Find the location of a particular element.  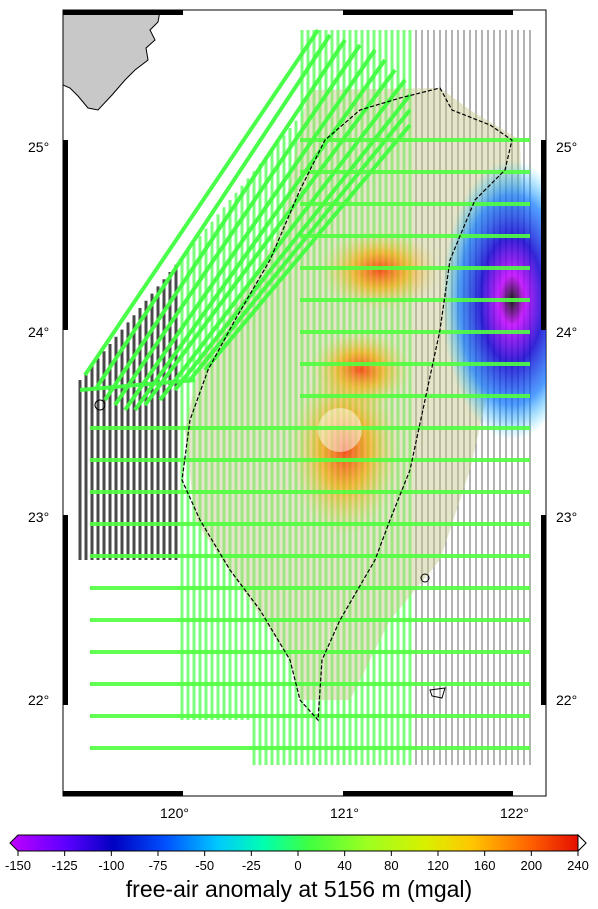

colorbar-tick-label: 0 is located at coordinates (297, 865).